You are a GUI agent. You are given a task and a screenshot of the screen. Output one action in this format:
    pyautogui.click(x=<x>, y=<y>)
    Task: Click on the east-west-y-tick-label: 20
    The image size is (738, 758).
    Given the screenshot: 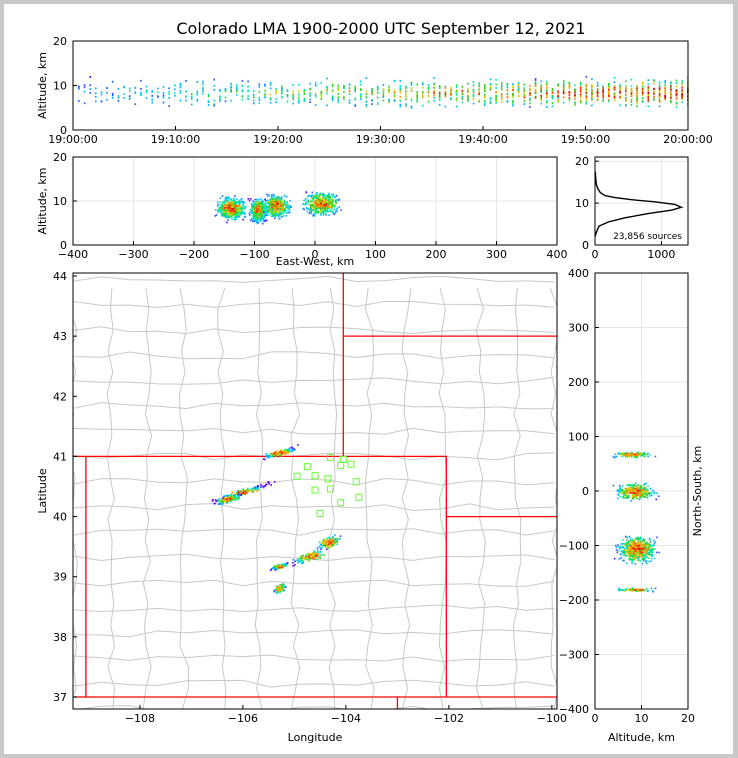 What is the action you would take?
    pyautogui.click(x=60, y=157)
    